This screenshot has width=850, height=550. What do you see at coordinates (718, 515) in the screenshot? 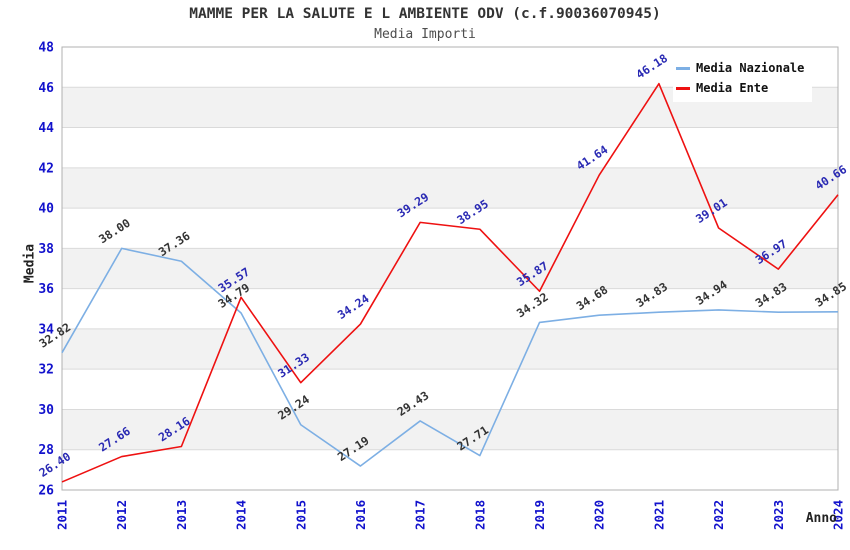
I see `x-tick-label: 2022` at bounding box center [718, 515].